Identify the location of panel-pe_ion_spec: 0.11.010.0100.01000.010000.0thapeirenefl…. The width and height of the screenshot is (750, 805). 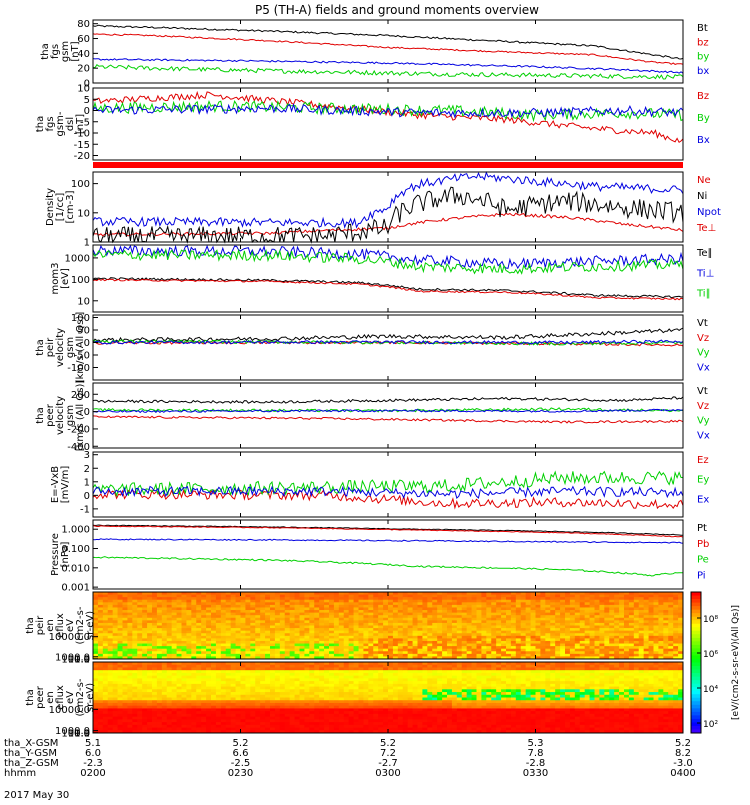
(354, 628).